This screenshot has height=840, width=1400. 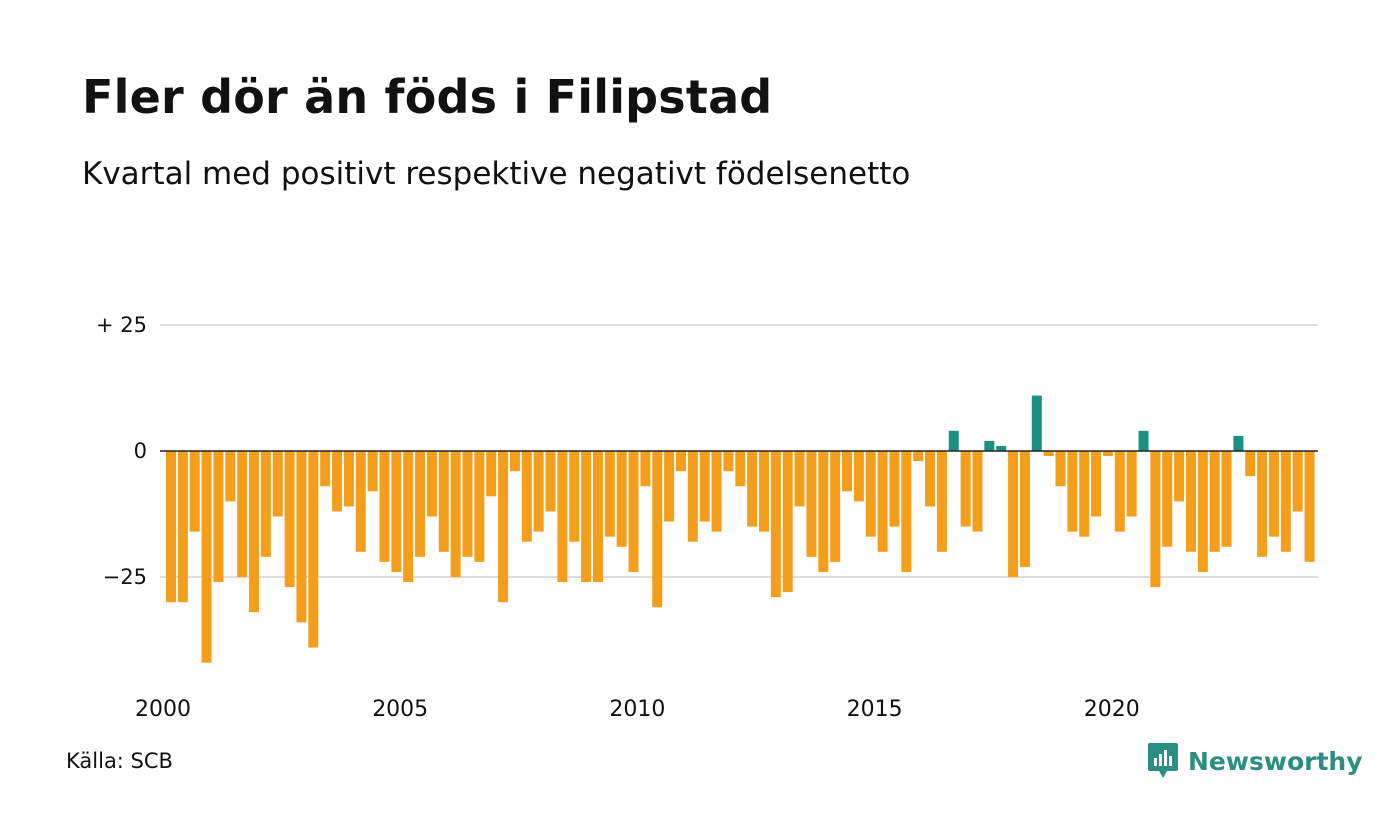 I want to click on x-tick-label: 2000, so click(x=163, y=709).